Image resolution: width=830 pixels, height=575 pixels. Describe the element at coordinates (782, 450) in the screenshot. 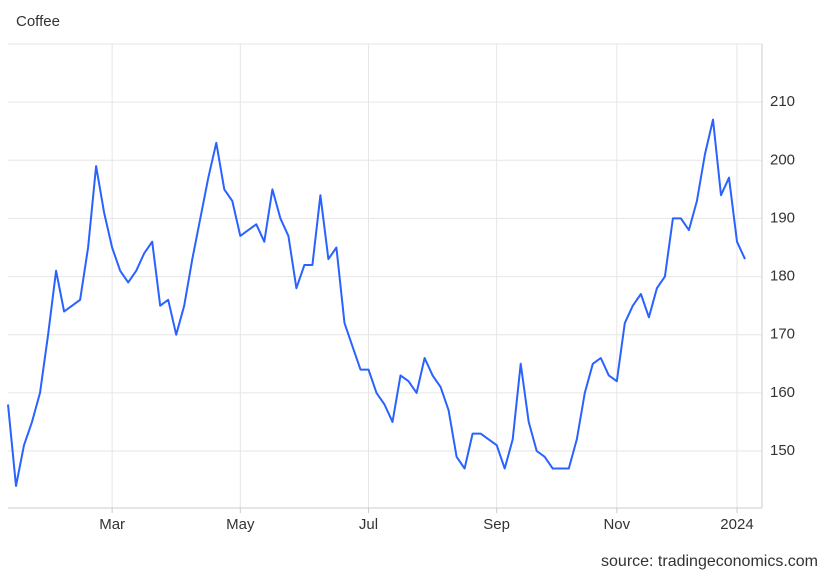

I see `y-tick-label: 150` at that location.